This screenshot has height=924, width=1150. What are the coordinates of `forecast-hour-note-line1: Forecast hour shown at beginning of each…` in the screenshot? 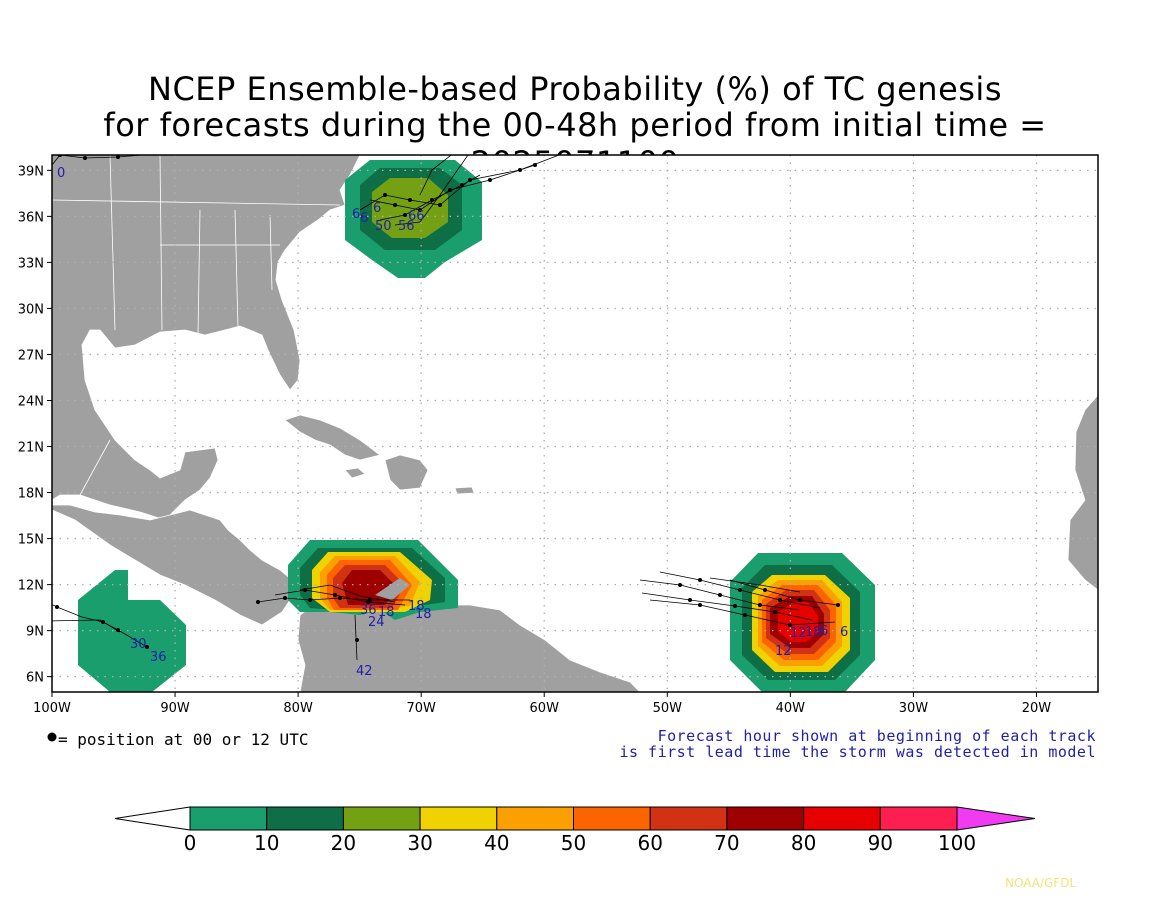 It's located at (876, 736).